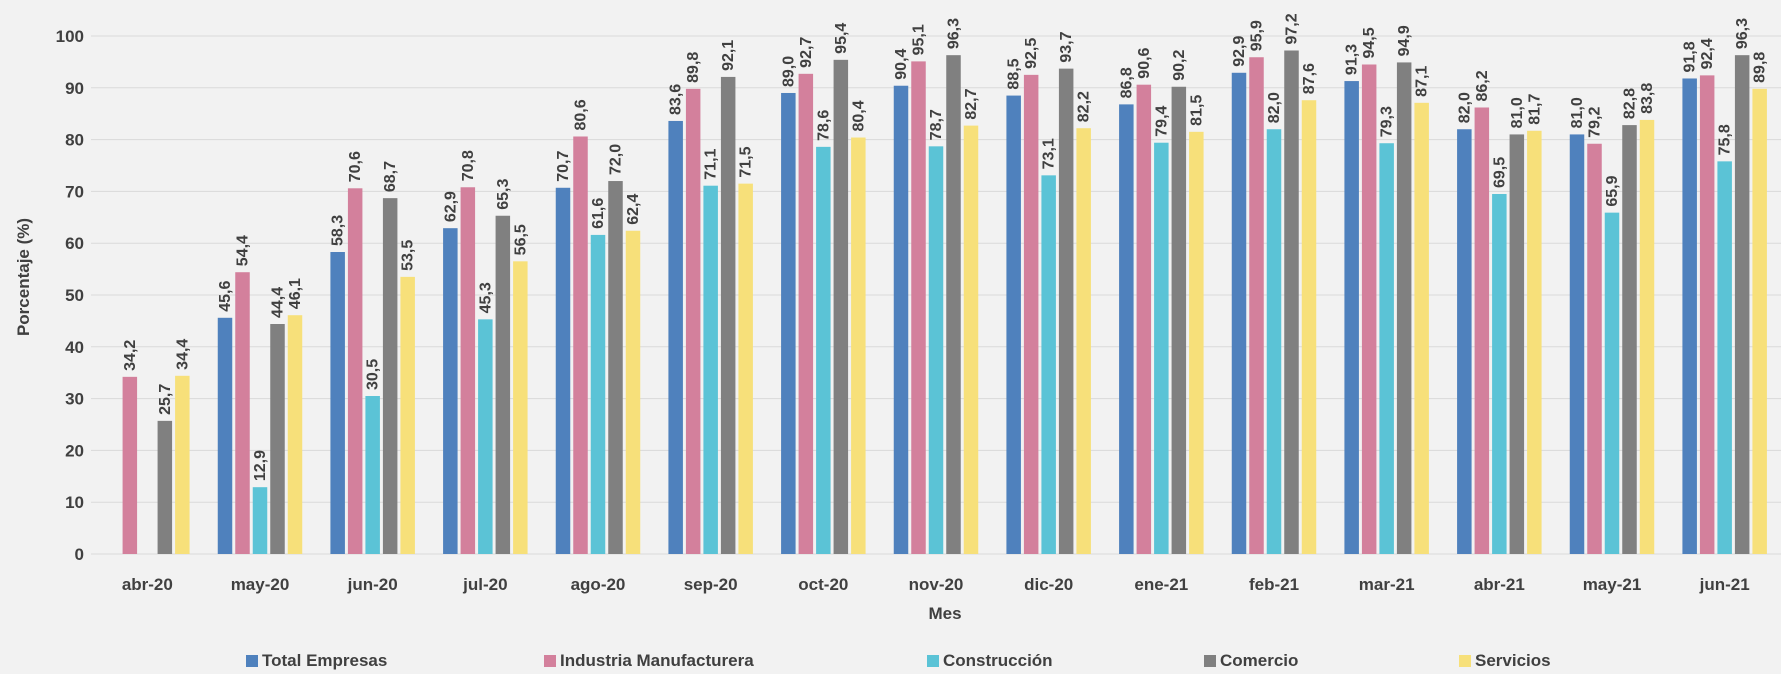 The width and height of the screenshot is (1781, 674). Describe the element at coordinates (79, 554) in the screenshot. I see `y-tick-label: 0` at that location.